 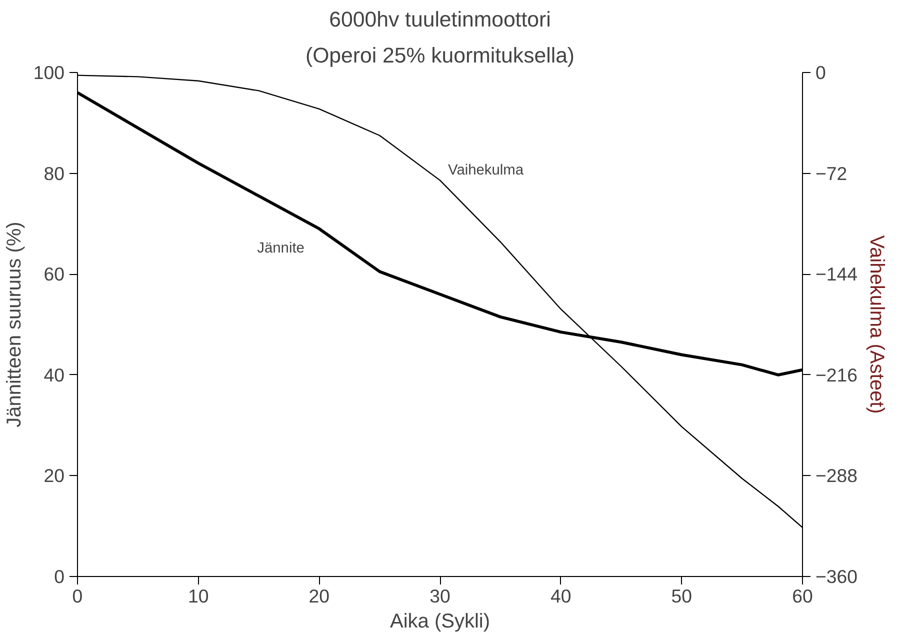 I want to click on y-axis-title: Jännitteen suuruus (%), so click(x=14, y=325).